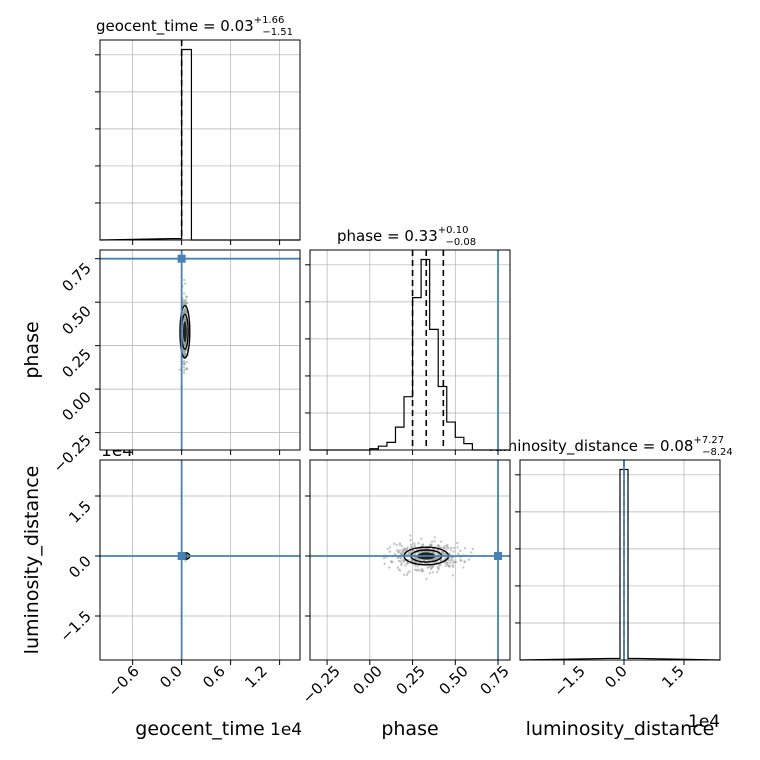  I want to click on luminosity_distance-vs-phase-frame, so click(410, 560).